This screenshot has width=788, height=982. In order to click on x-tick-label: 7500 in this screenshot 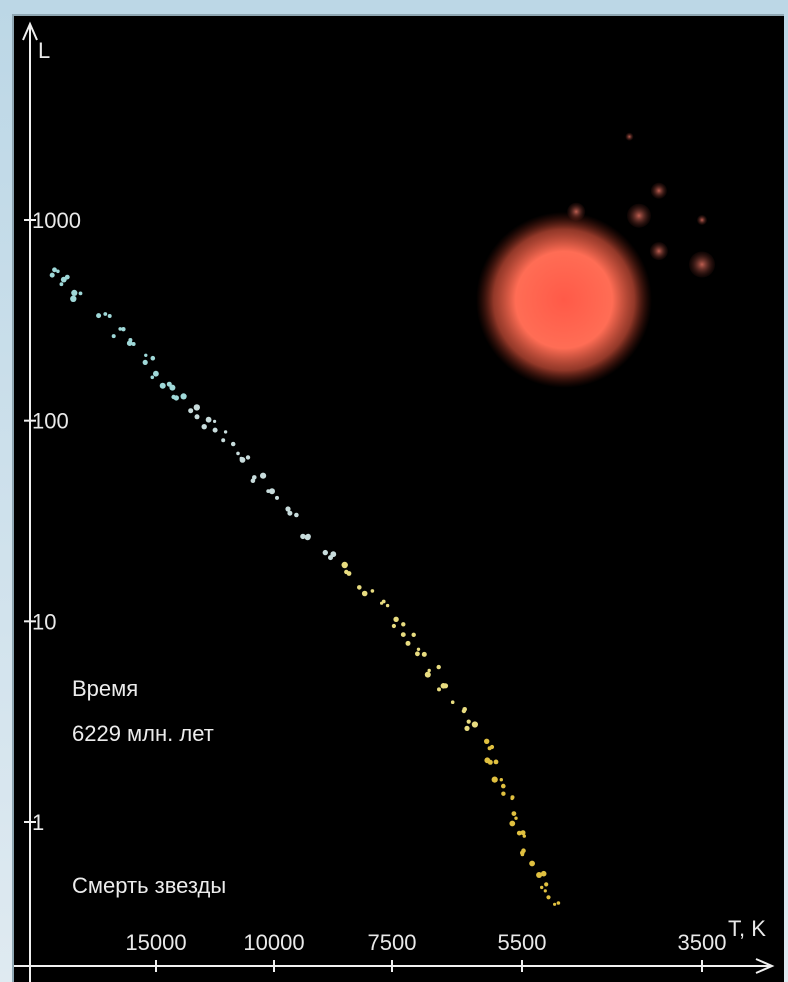, I will do `click(392, 942)`.